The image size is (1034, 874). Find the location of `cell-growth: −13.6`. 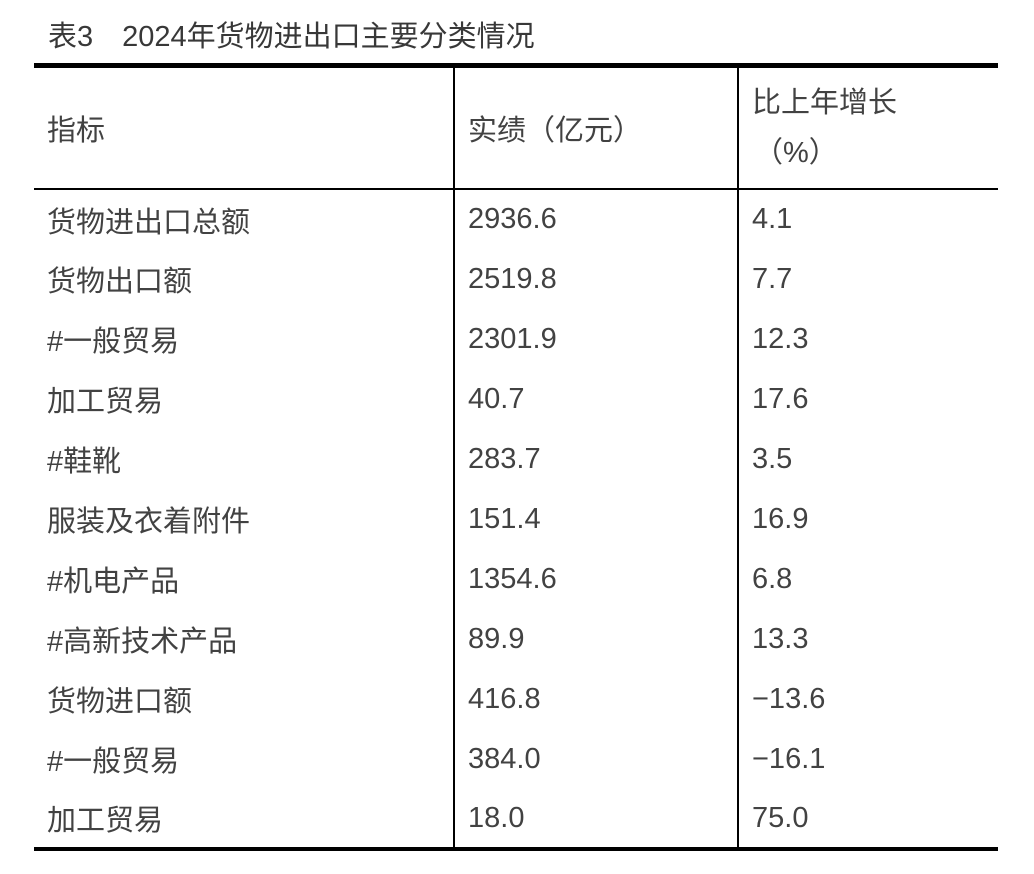

cell-growth: −13.6 is located at coordinates (867, 699).